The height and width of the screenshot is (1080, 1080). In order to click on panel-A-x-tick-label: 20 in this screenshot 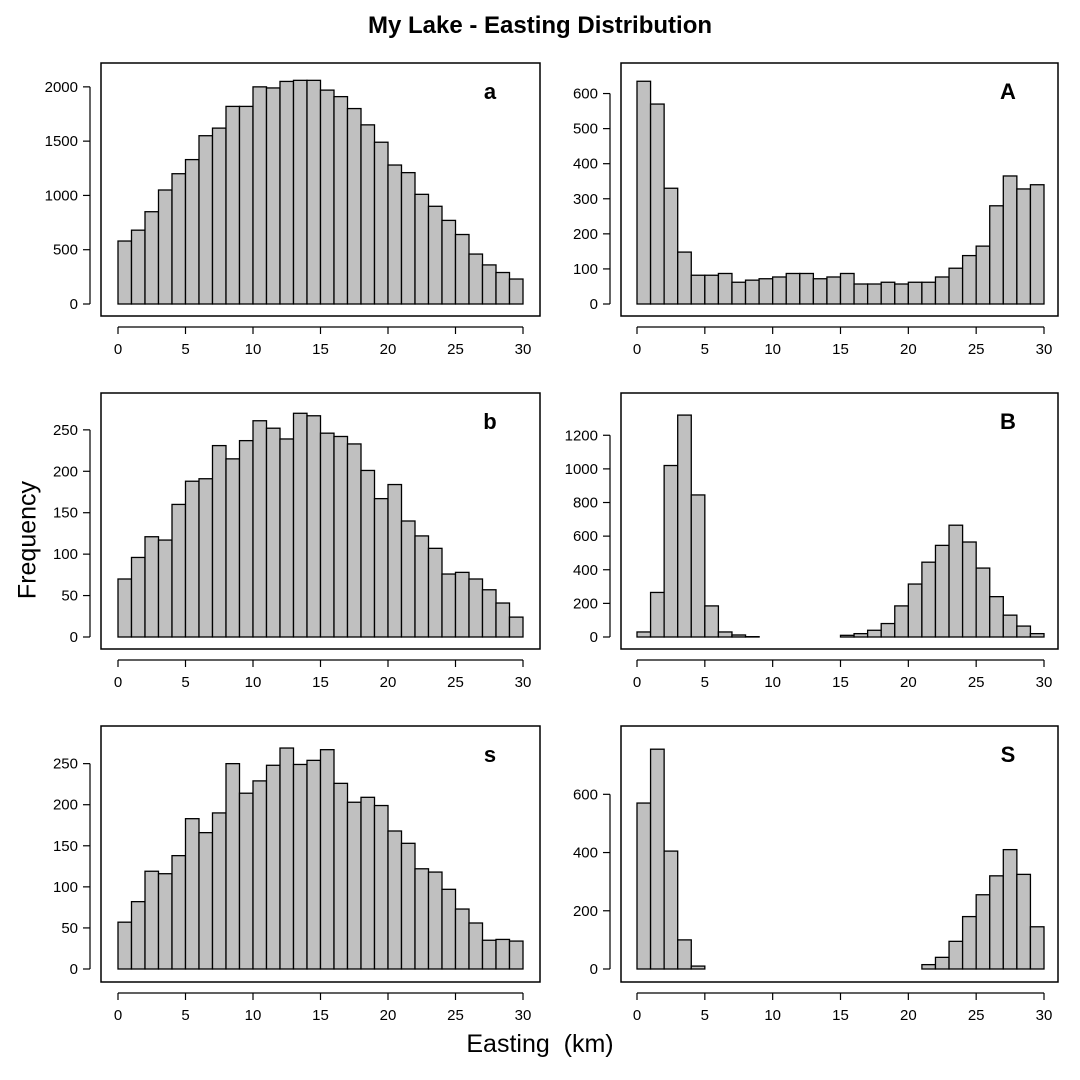, I will do `click(908, 349)`.